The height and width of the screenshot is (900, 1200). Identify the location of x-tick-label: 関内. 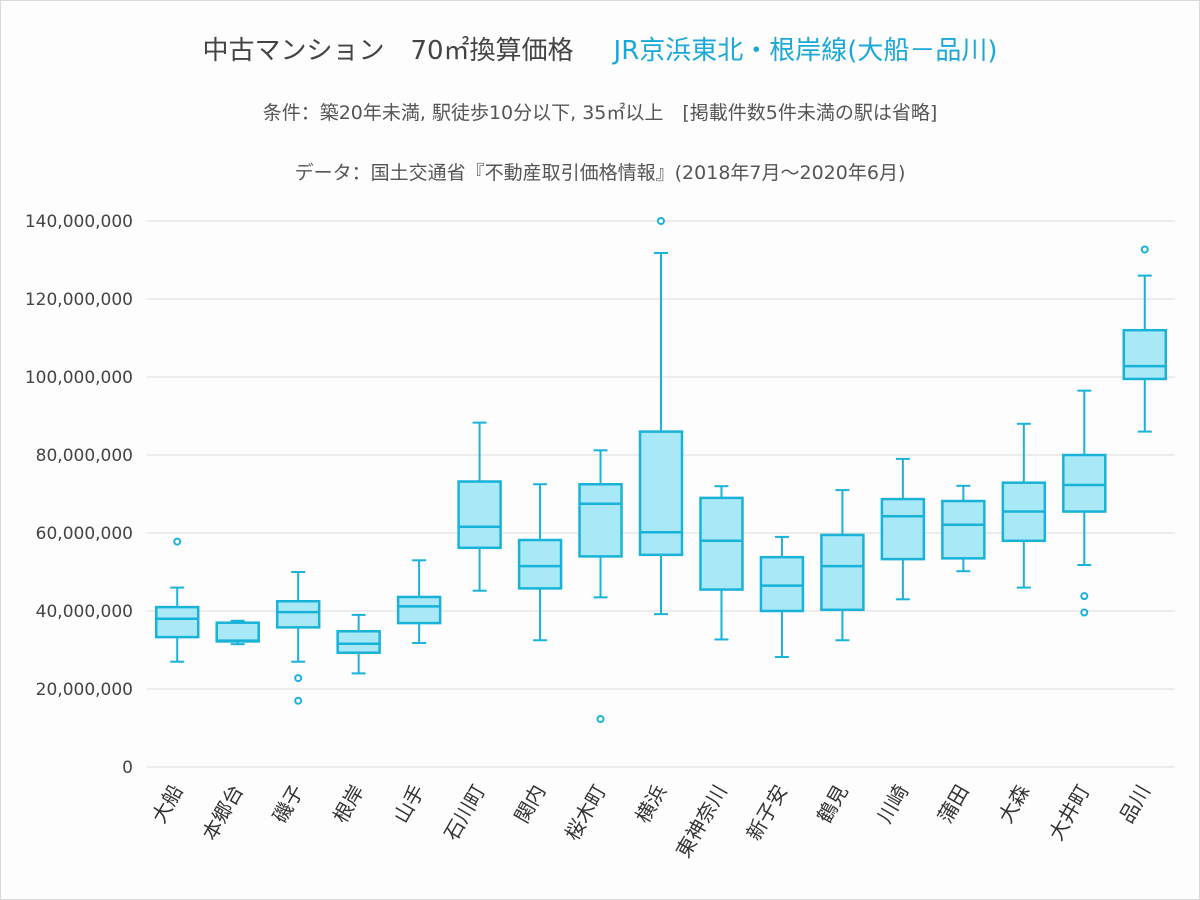
(530, 804).